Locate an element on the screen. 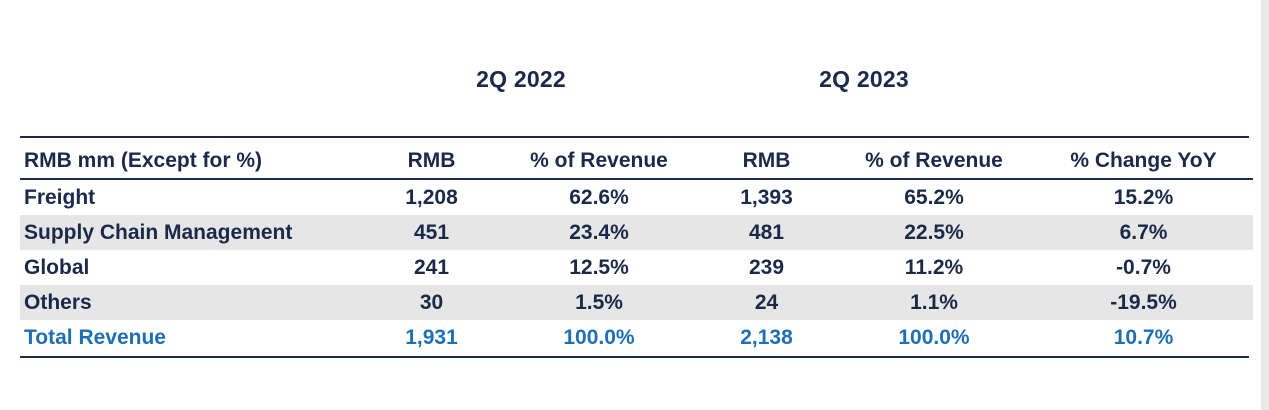 Image resolution: width=1269 pixels, height=410 pixels. cell-pct-revenue-2022: 1.5% is located at coordinates (599, 302).